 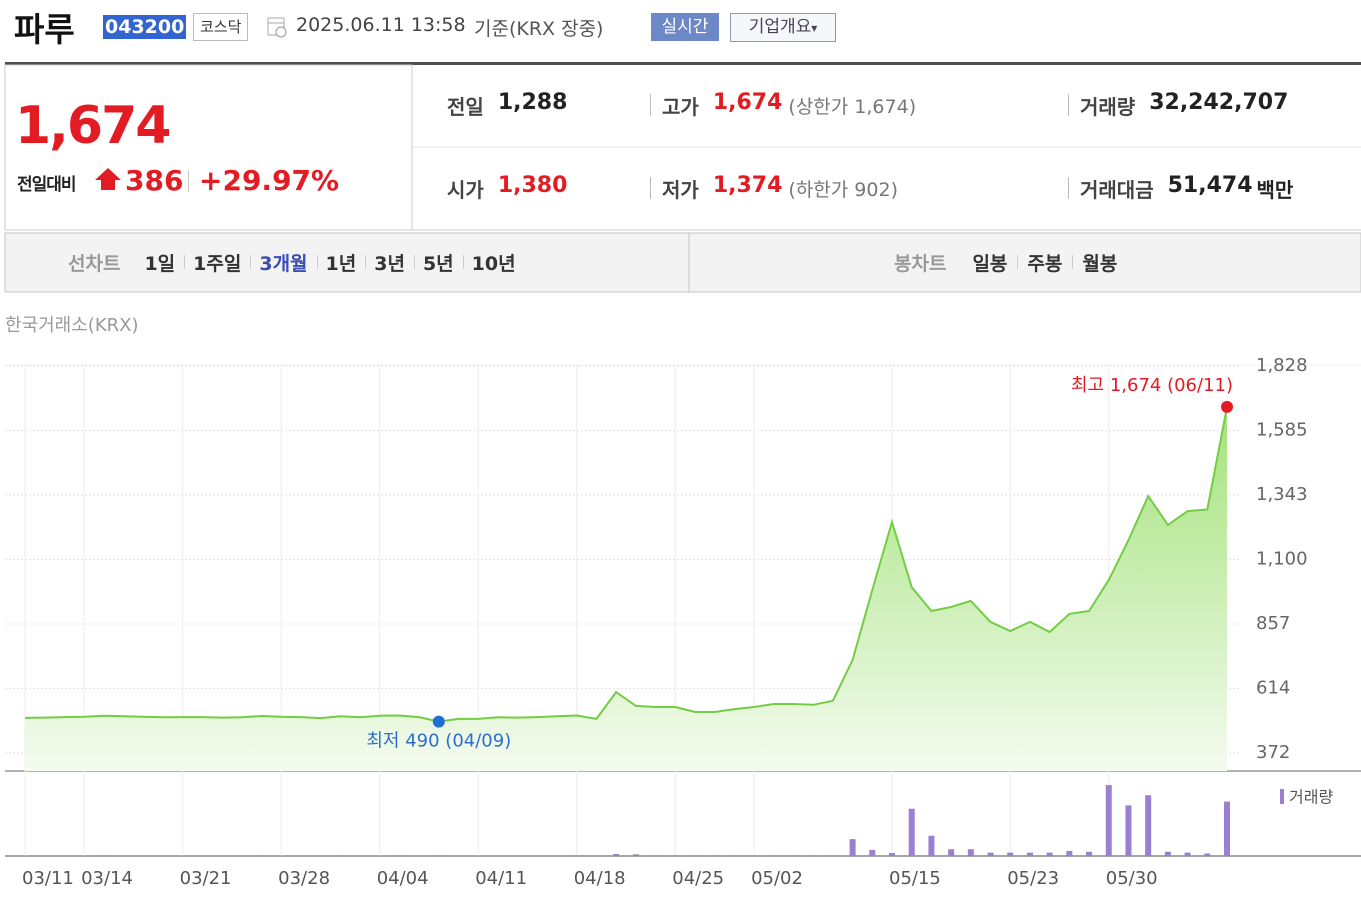 I want to click on high-annotation: 최고 1,674 (06/11), so click(x=1152, y=385).